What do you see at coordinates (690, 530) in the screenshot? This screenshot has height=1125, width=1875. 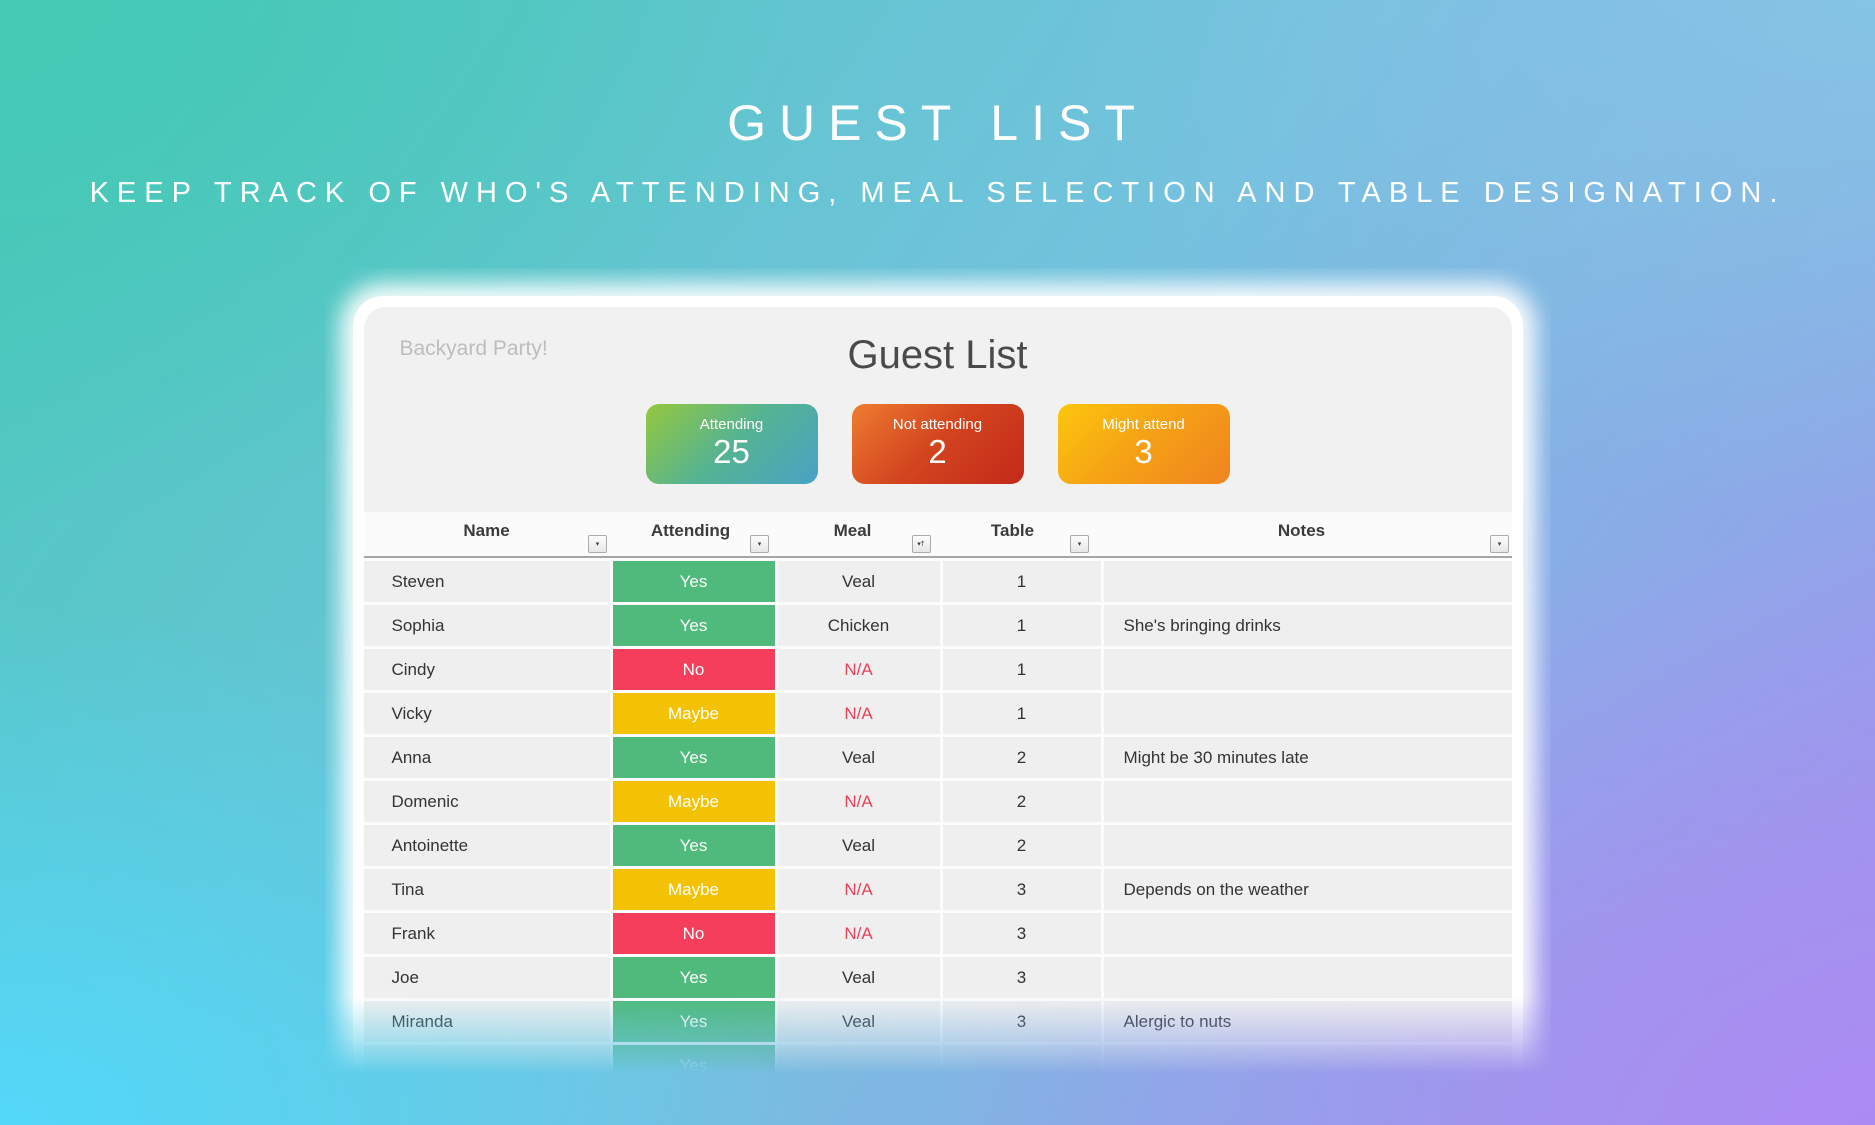 I see `column-label: Attending` at bounding box center [690, 530].